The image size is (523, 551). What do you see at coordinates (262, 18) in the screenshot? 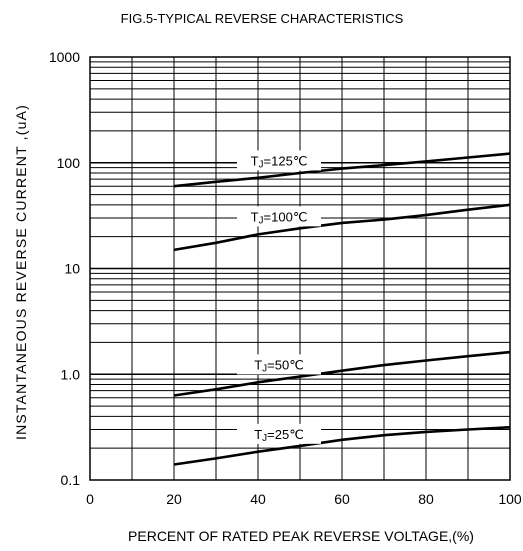
I see `chart-title: FIG.5-TYPICAL REVERSE CHARACTERISTICS` at bounding box center [262, 18].